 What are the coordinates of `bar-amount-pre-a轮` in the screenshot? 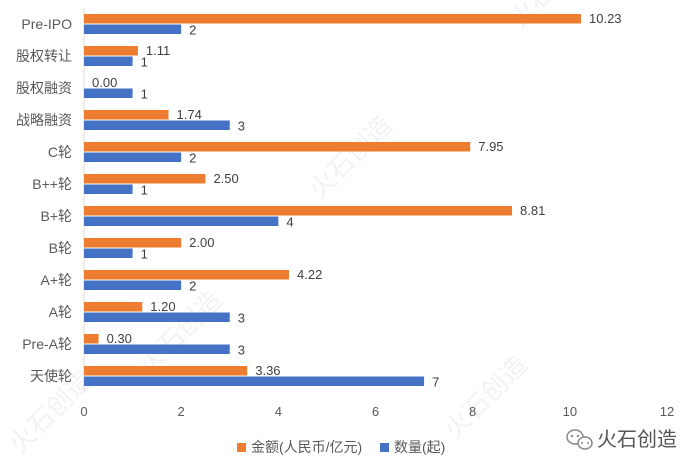 It's located at (91, 339).